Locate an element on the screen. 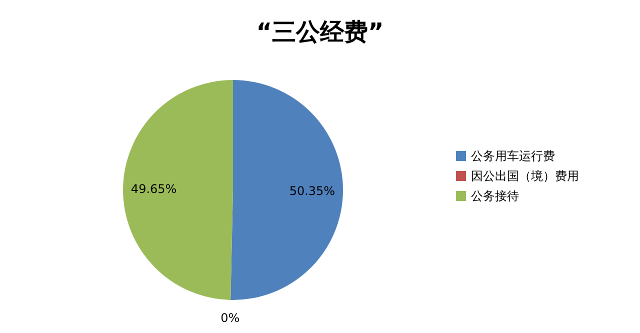 Image resolution: width=640 pixels, height=333 pixels. legend-label: 公务接待 is located at coordinates (495, 196).